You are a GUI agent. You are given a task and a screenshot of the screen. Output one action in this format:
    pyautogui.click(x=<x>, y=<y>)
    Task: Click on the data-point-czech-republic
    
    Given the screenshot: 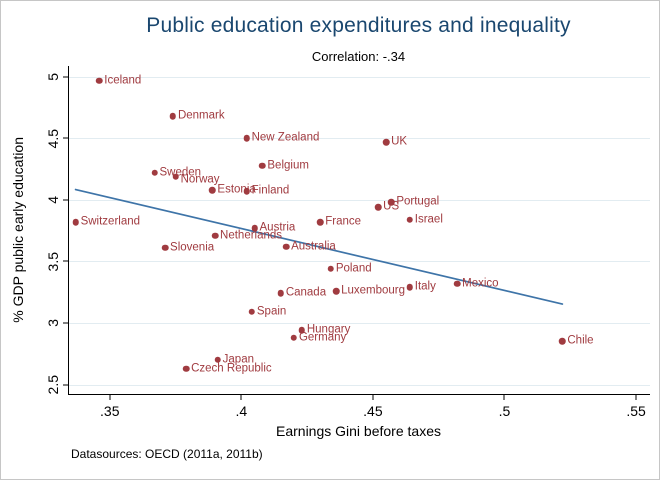 What is the action you would take?
    pyautogui.click(x=186, y=368)
    